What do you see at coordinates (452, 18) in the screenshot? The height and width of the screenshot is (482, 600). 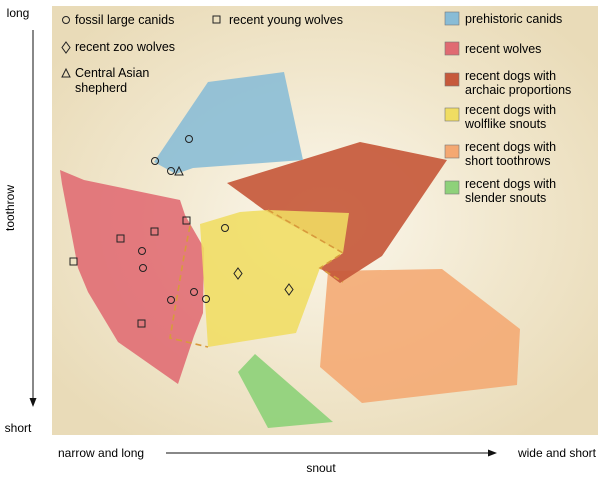 I see `legend-swatch-prehistoric-canids` at bounding box center [452, 18].